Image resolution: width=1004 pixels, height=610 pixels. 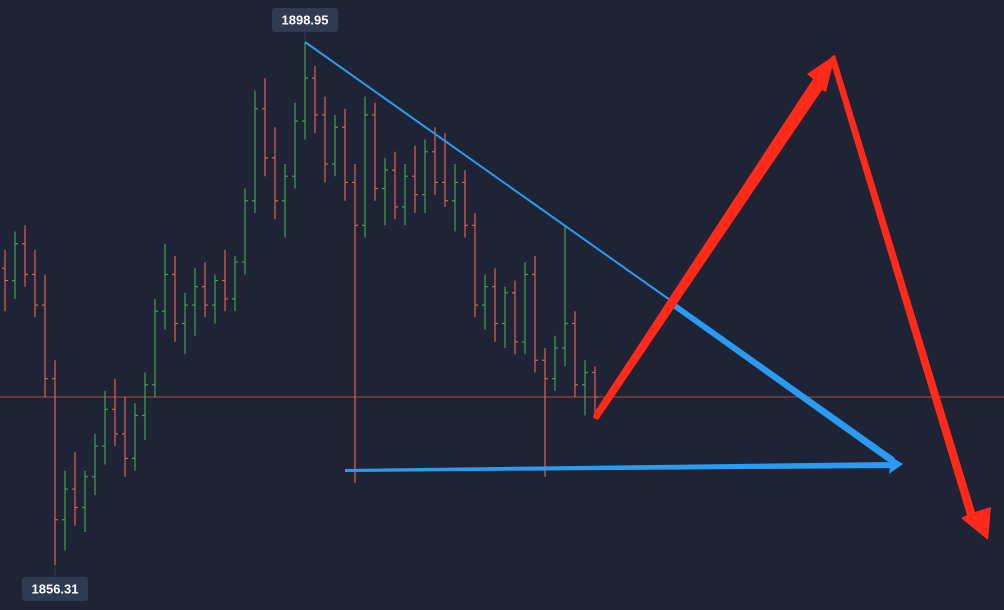 What do you see at coordinates (910, 297) in the screenshot?
I see `down-arrow` at bounding box center [910, 297].